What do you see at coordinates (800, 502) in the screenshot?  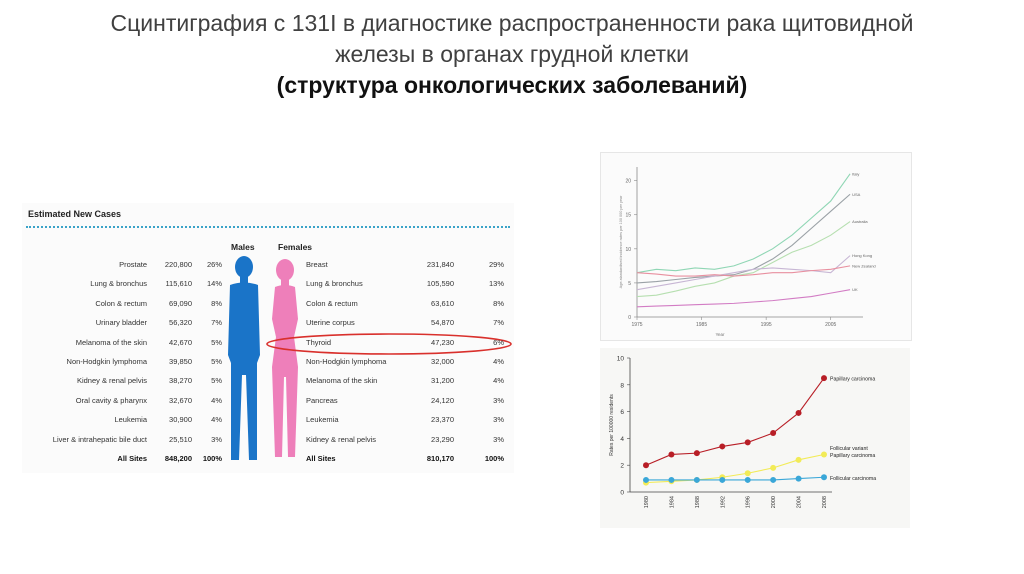 I see `x-tick-label: 2004` at bounding box center [800, 502].